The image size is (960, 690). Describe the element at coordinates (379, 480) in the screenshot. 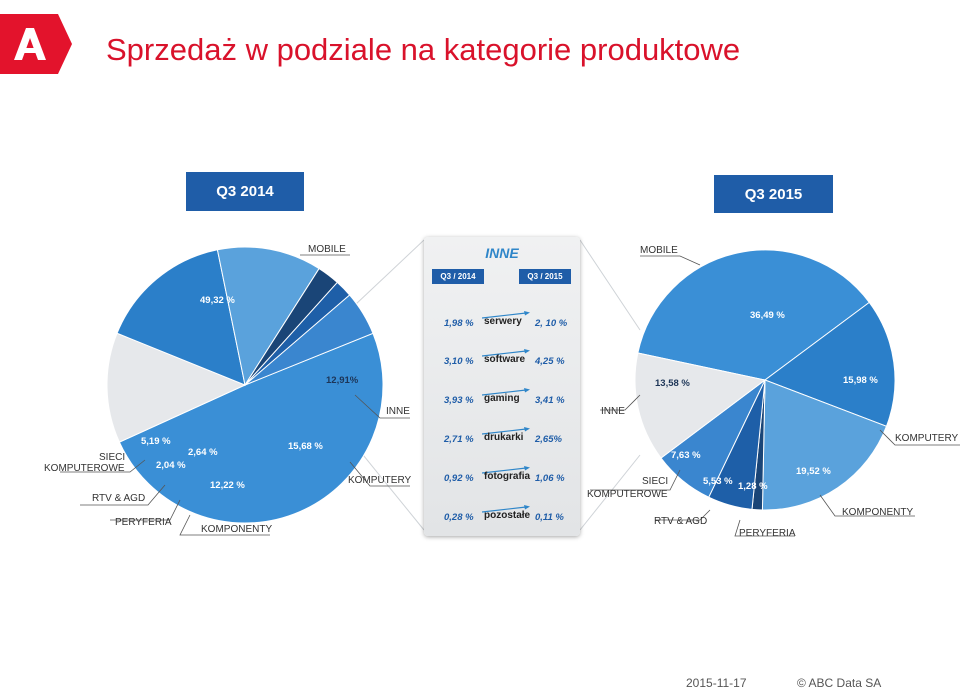

I see `pie-2014-label-komputery: KOMPUTERY` at that location.